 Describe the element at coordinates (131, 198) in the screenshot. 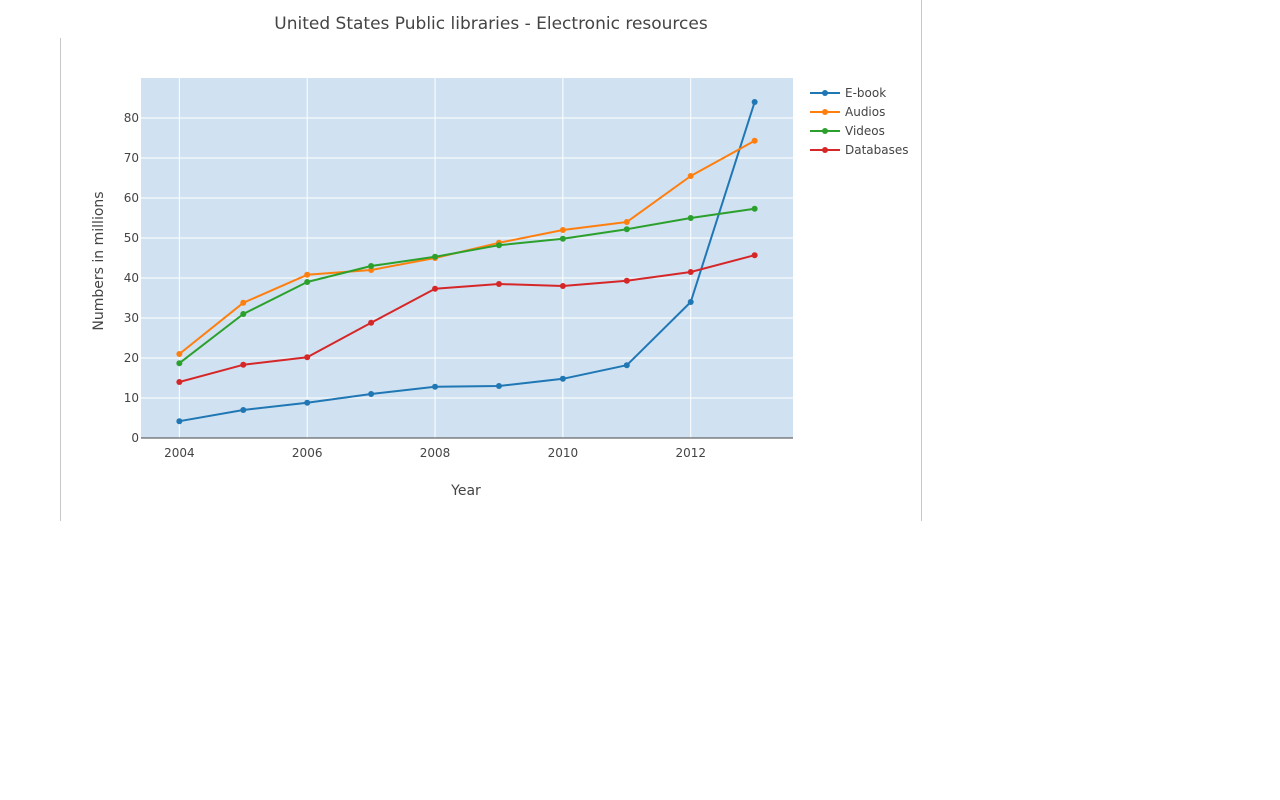

I see `y-tick-label: 60` at that location.